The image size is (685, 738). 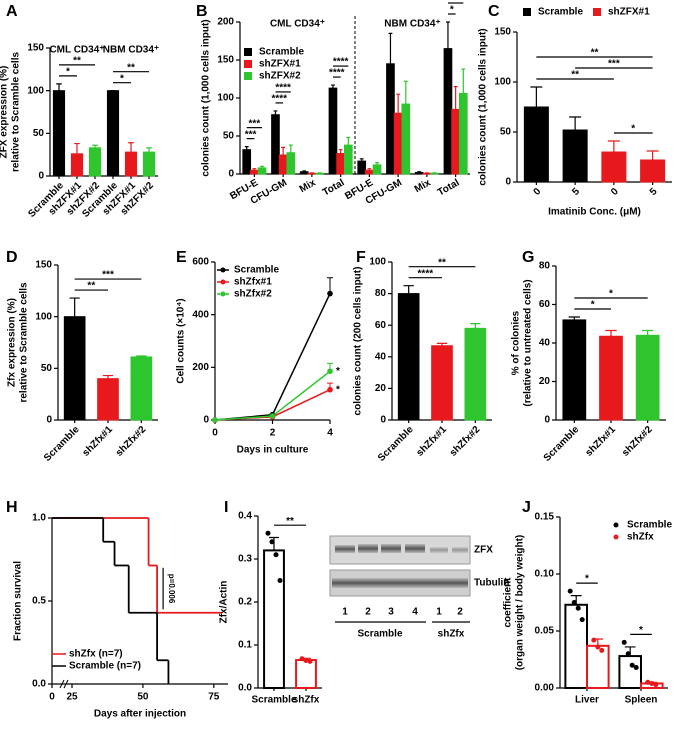 What do you see at coordinates (330, 433) in the screenshot?
I see `x-tick-label: 4` at bounding box center [330, 433].